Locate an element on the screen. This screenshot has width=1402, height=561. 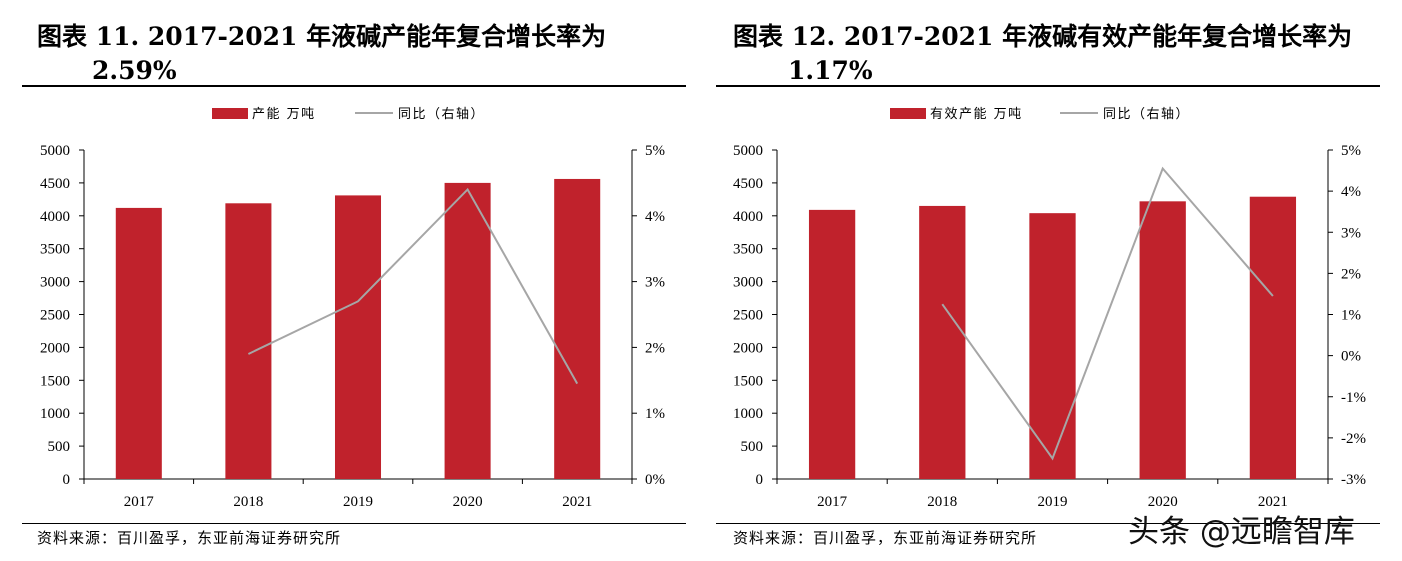
chart-title-line2: 2.59% is located at coordinates (134, 70).